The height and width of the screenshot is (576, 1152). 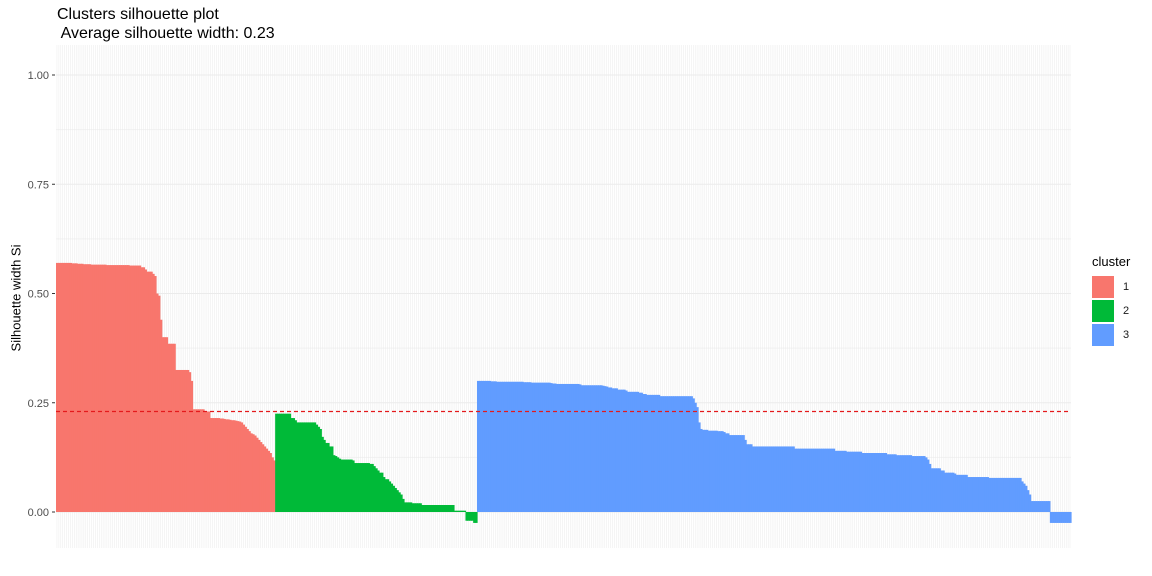 What do you see at coordinates (1126, 335) in the screenshot?
I see `legend-label: 3` at bounding box center [1126, 335].